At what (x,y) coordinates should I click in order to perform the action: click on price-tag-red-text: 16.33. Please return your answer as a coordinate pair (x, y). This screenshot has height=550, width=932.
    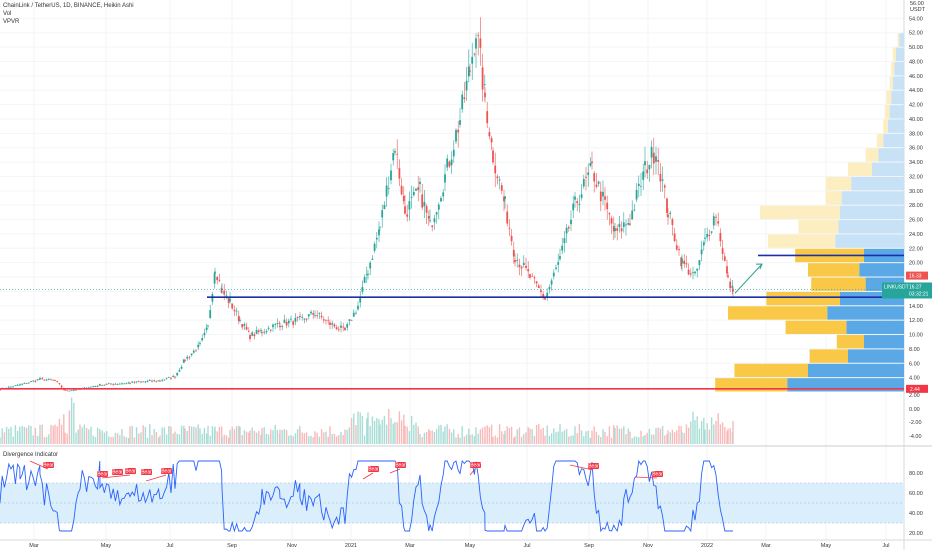
    Looking at the image, I should click on (915, 277).